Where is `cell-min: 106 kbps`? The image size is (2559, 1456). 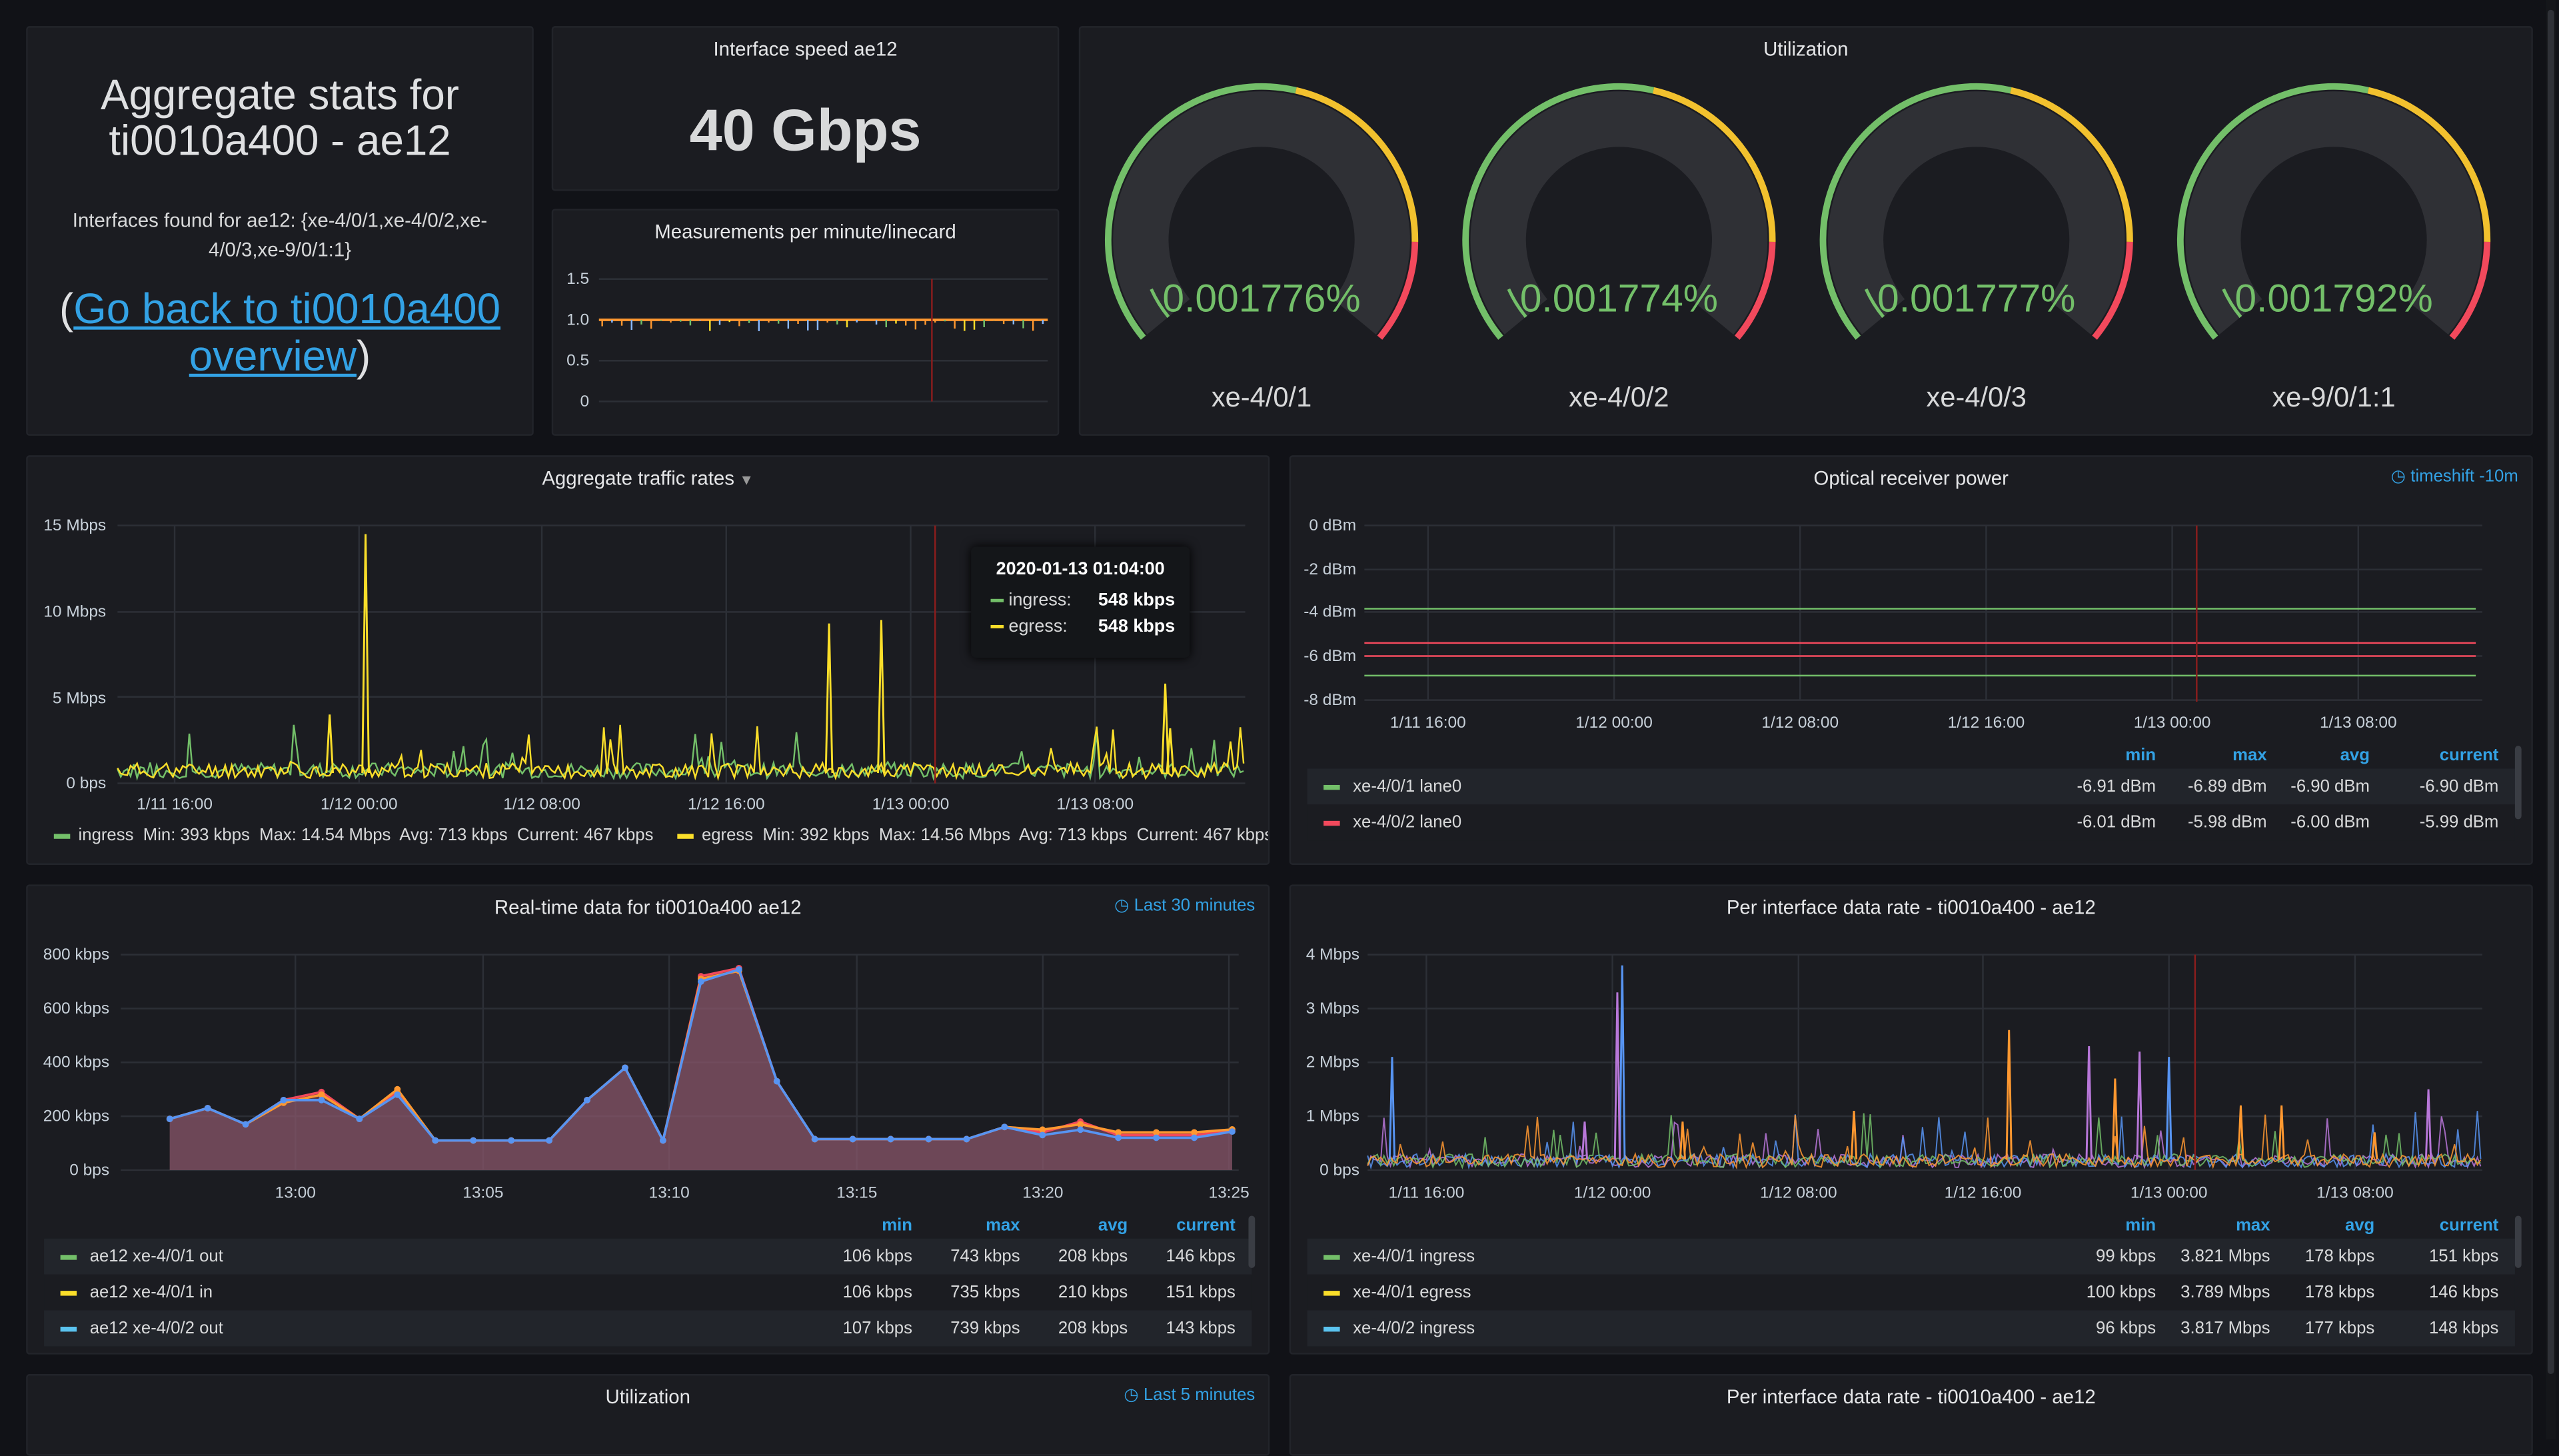 cell-min: 106 kbps is located at coordinates (877, 1292).